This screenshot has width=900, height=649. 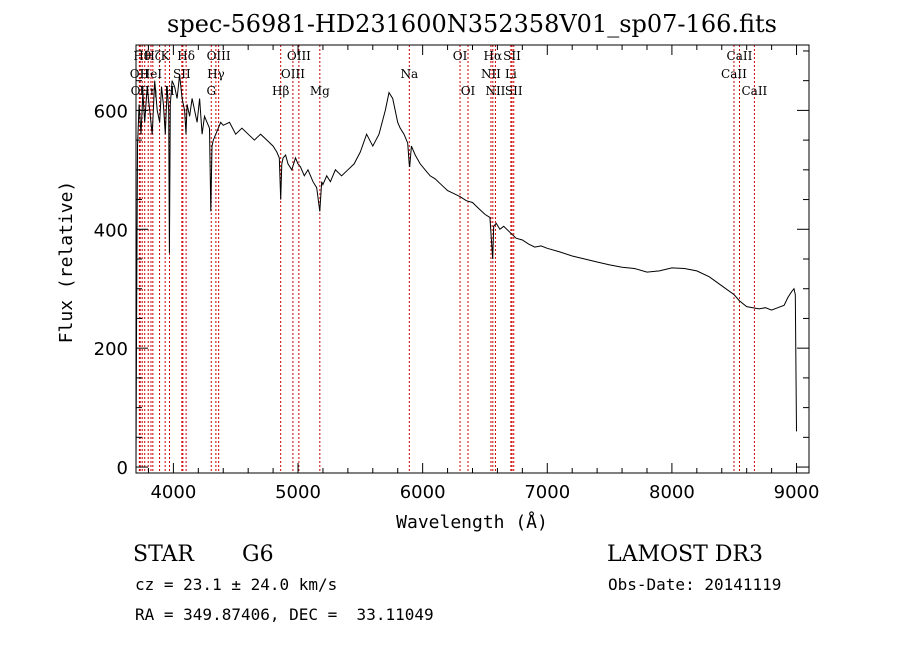 What do you see at coordinates (164, 554) in the screenshot?
I see `object-type: STAR` at bounding box center [164, 554].